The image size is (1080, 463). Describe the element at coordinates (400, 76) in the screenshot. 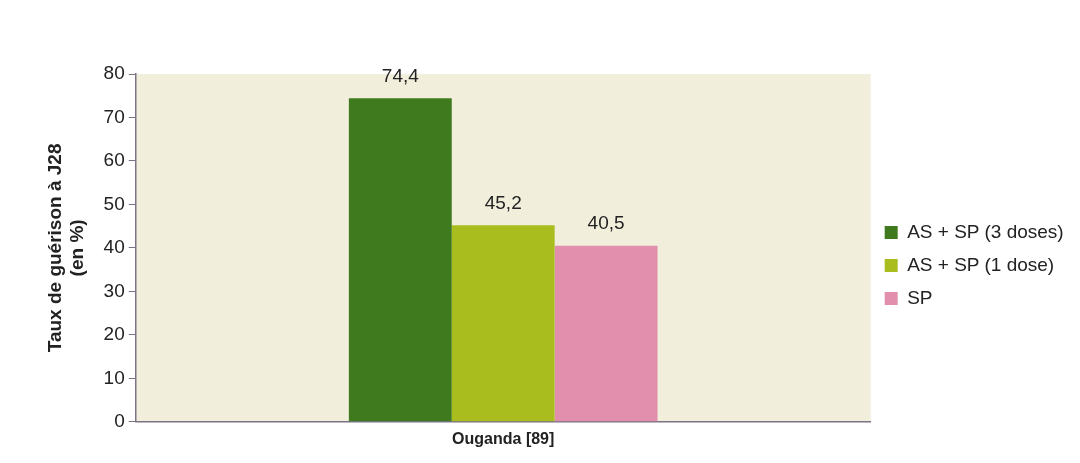

I see `data-label: 74,4` at that location.